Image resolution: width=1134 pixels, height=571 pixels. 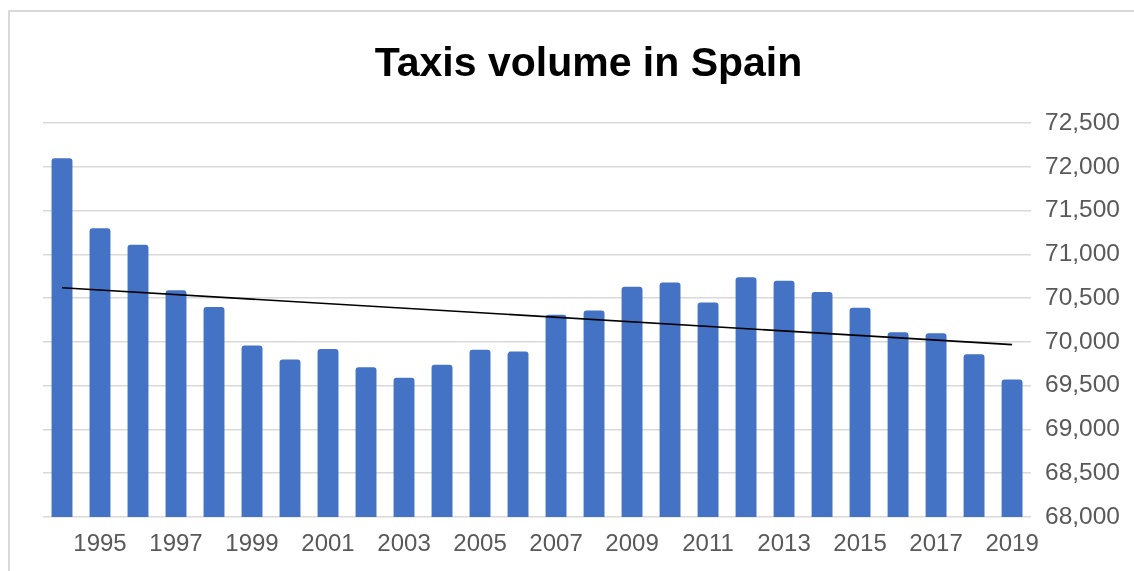 I want to click on x-tick-label: 2005, so click(x=480, y=542).